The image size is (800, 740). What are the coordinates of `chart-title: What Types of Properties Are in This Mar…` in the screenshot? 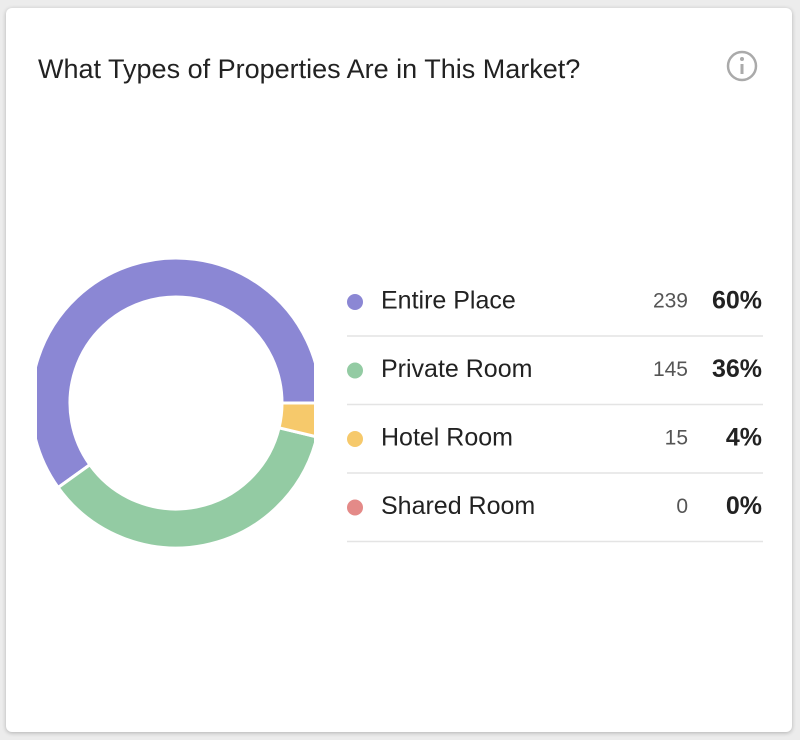 It's located at (309, 69).